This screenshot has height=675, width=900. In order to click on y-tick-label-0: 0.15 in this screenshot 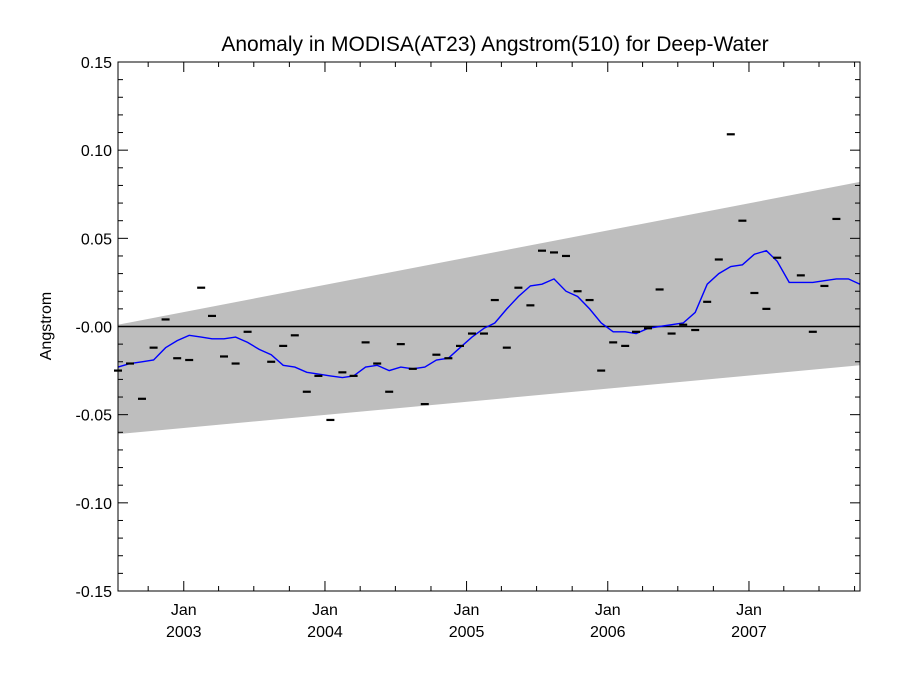, I will do `click(96, 63)`.